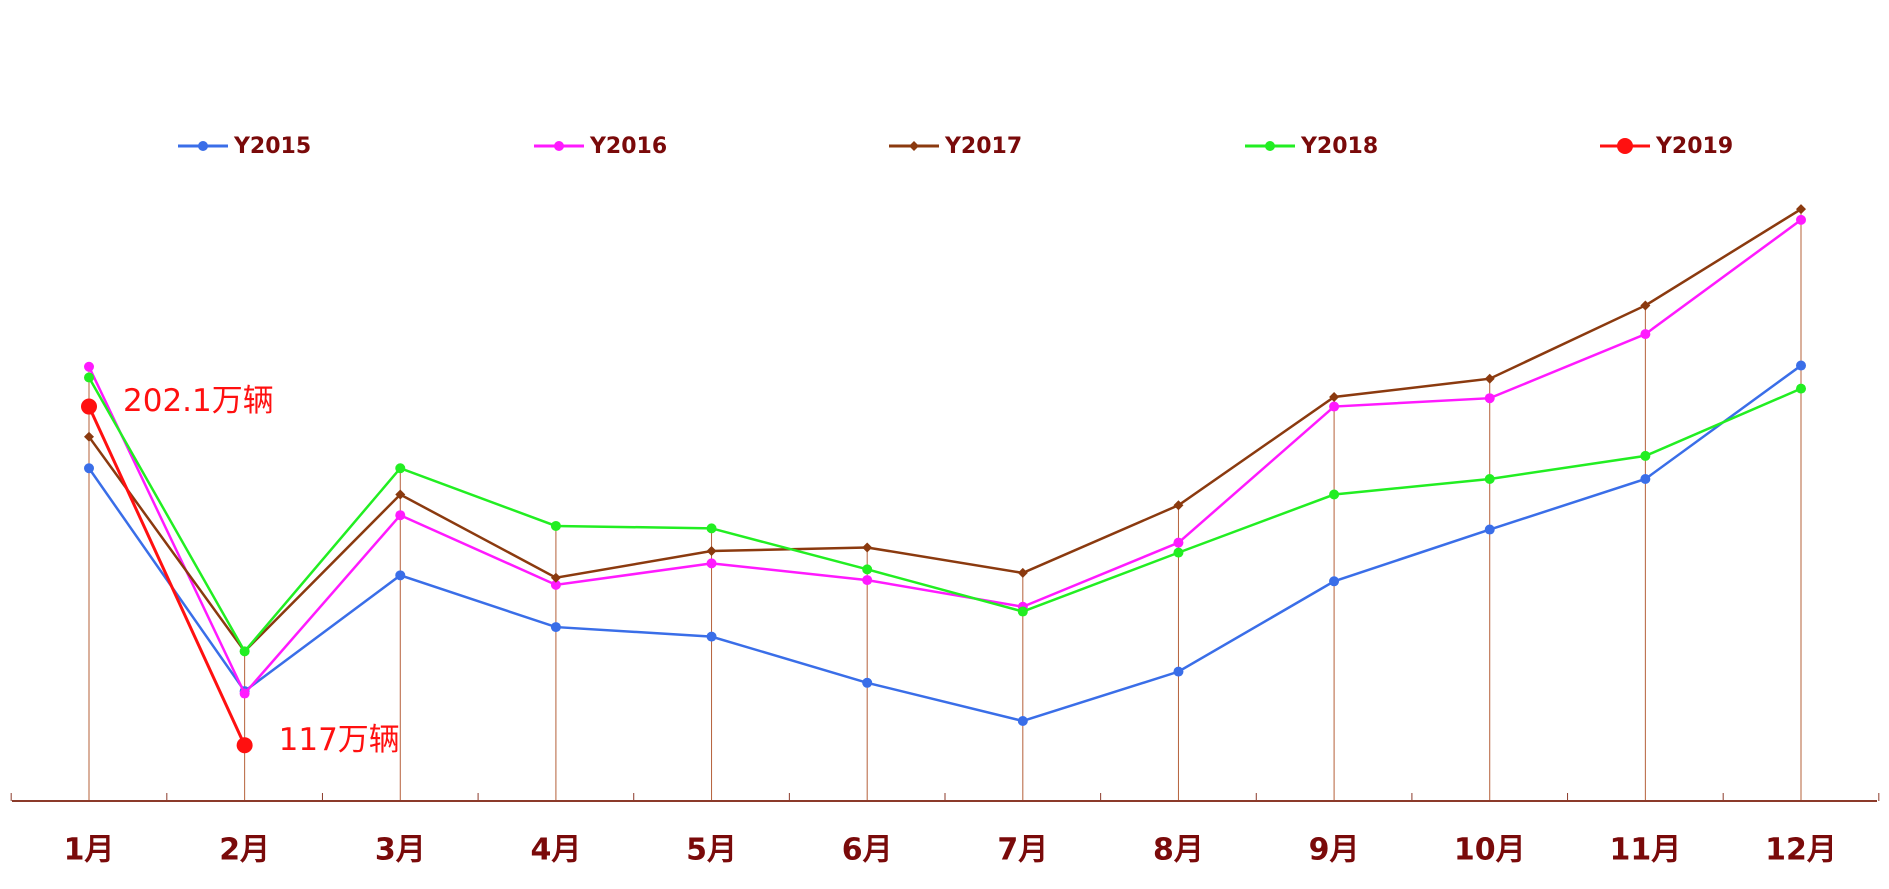 This screenshot has width=1889, height=889. Describe the element at coordinates (272, 146) in the screenshot. I see `legend-label: Y2015` at that location.